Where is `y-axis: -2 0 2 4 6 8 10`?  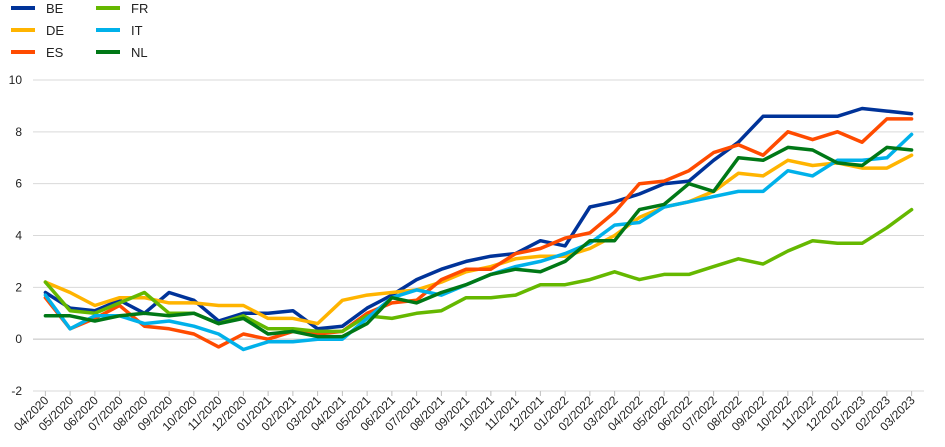 y-axis: -2 0 2 4 6 8 10 is located at coordinates (16, 235).